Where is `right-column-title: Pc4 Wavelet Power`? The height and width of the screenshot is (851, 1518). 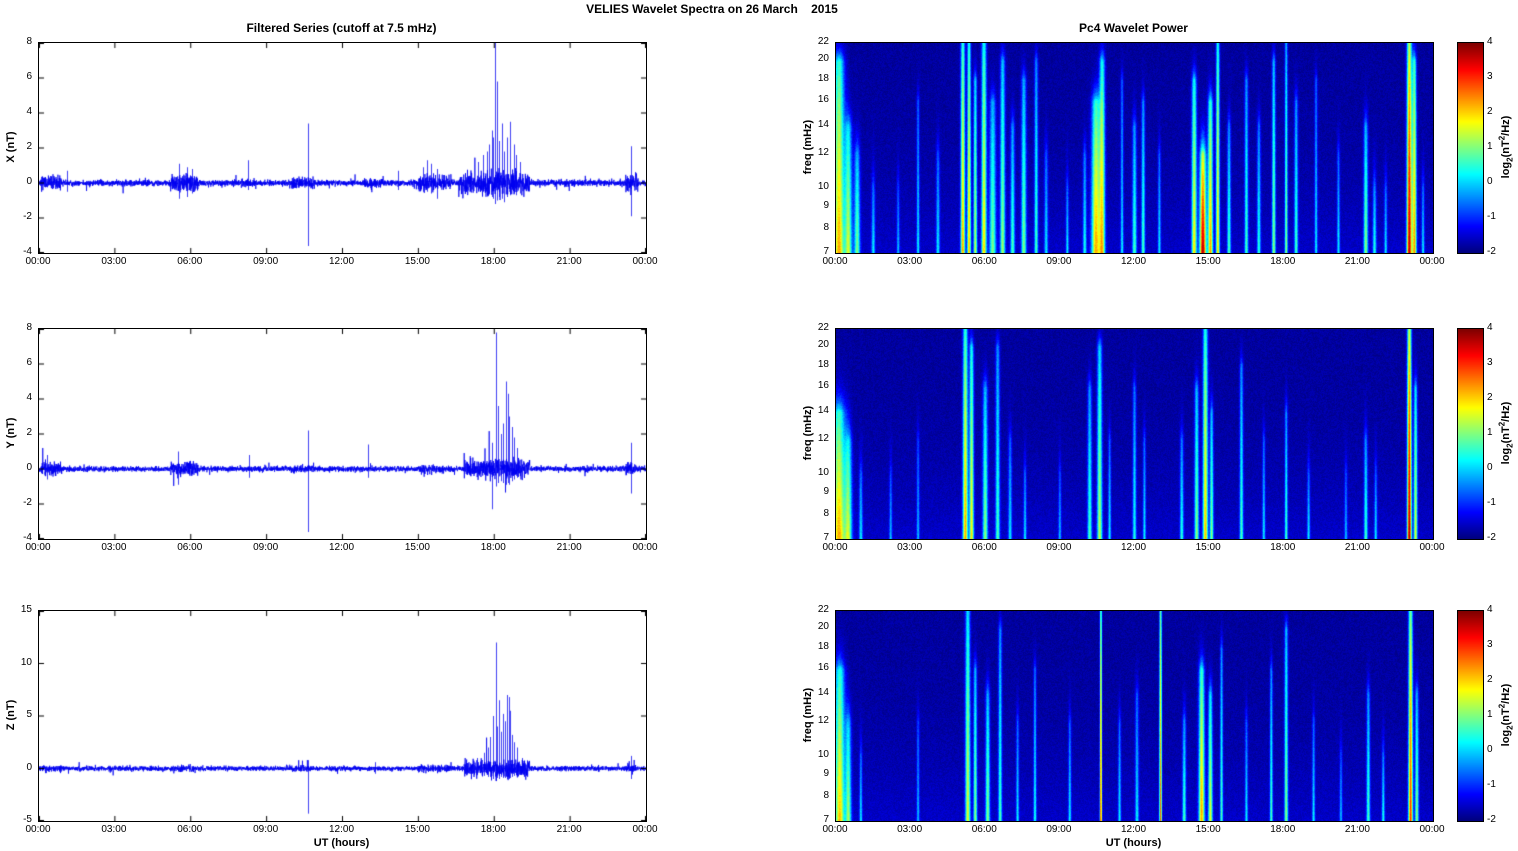
right-column-title: Pc4 Wavelet Power is located at coordinates (1133, 28).